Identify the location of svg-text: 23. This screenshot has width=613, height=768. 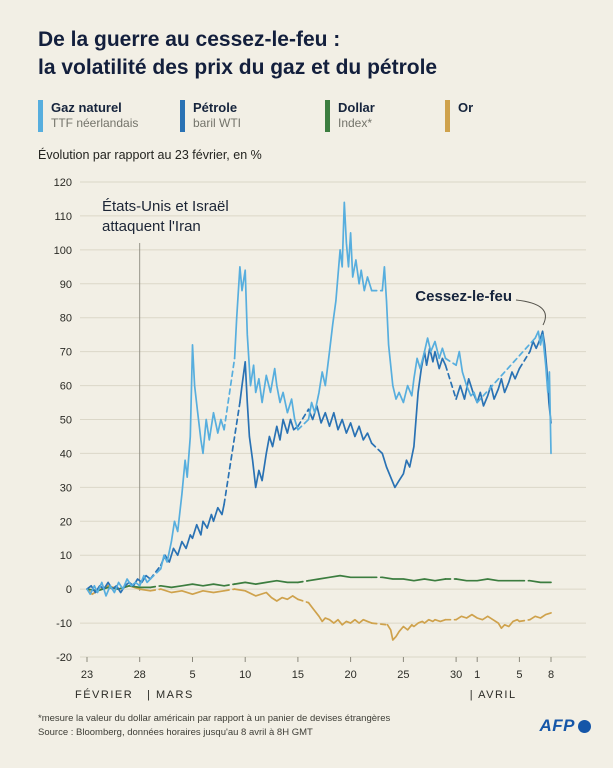
(87, 675).